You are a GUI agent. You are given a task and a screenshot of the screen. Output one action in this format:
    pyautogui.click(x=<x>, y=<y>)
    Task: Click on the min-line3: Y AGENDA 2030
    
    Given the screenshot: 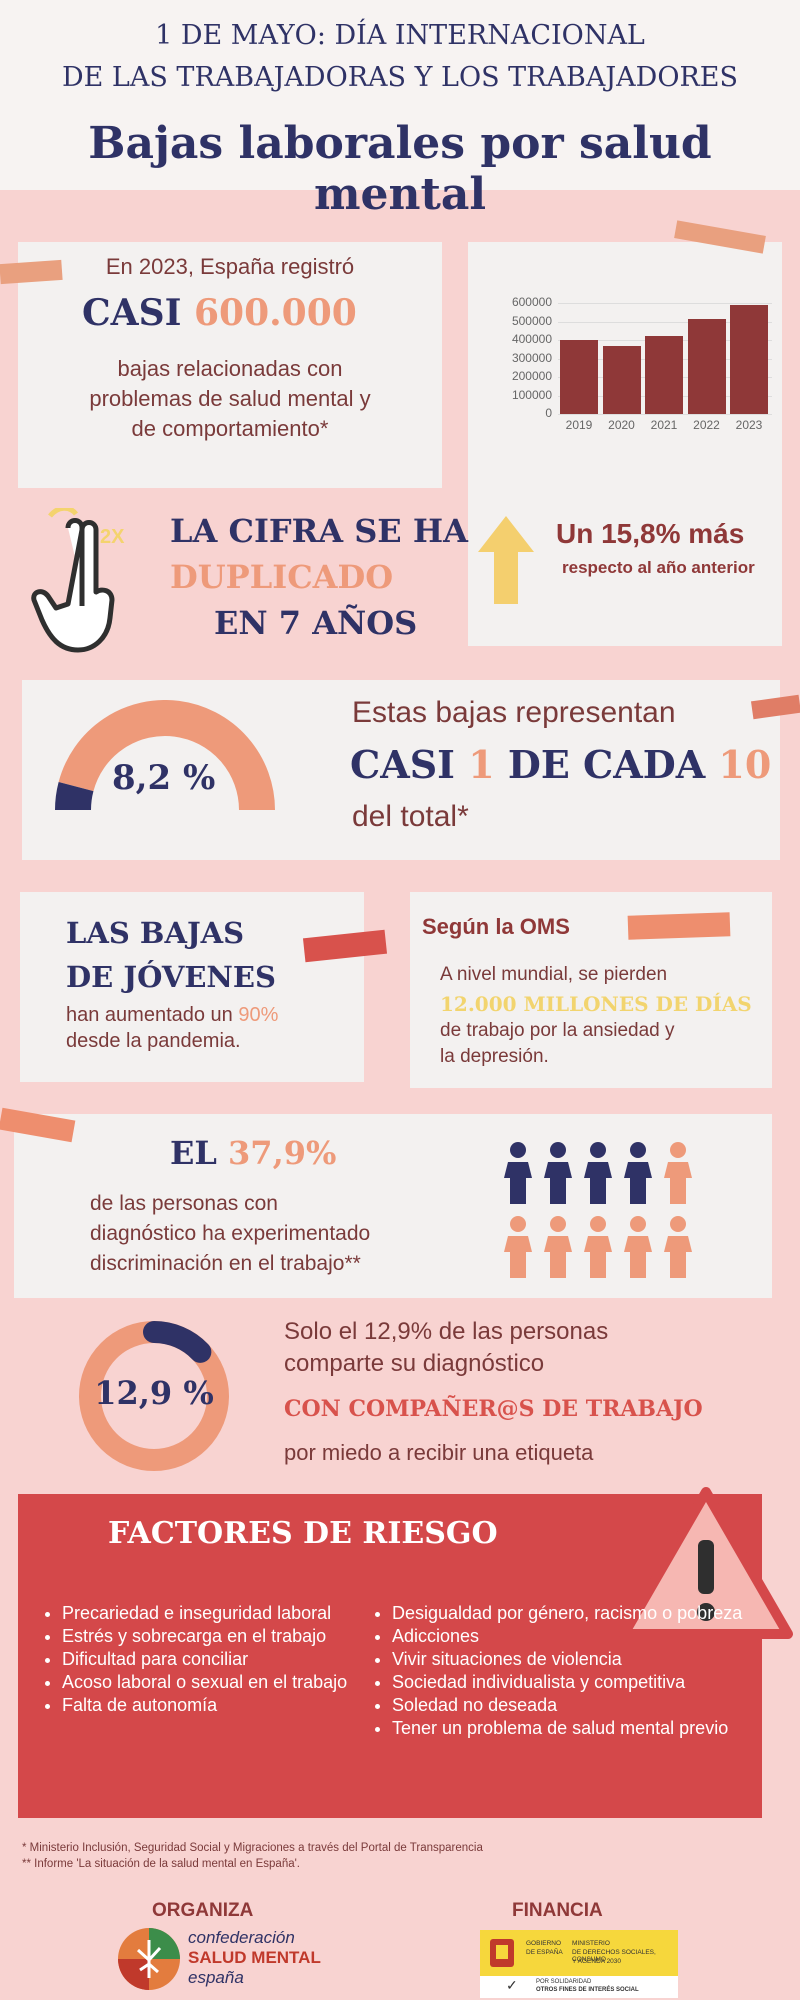 What is the action you would take?
    pyautogui.click(x=597, y=1961)
    